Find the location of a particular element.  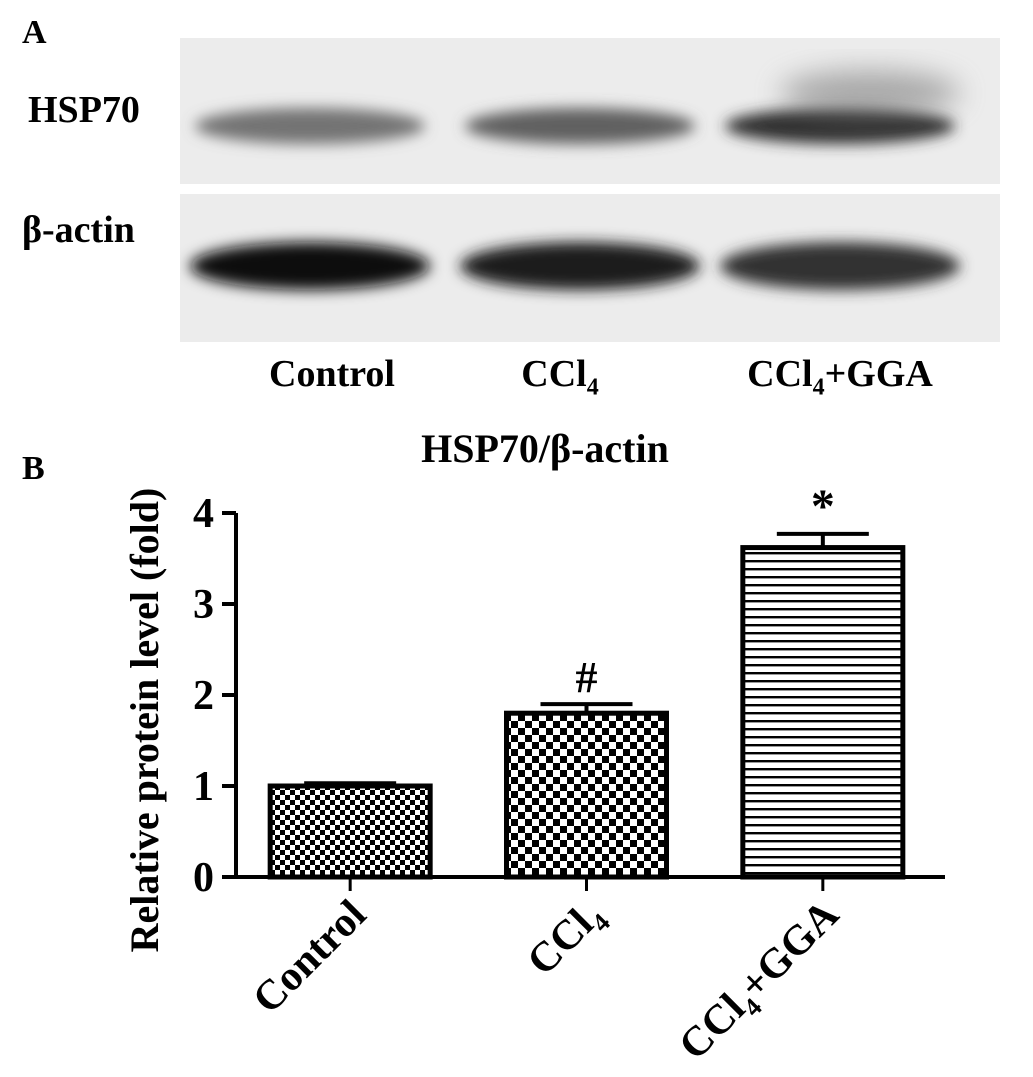

y-axis-label: Relative protein level (fold) is located at coordinates (144, 720).